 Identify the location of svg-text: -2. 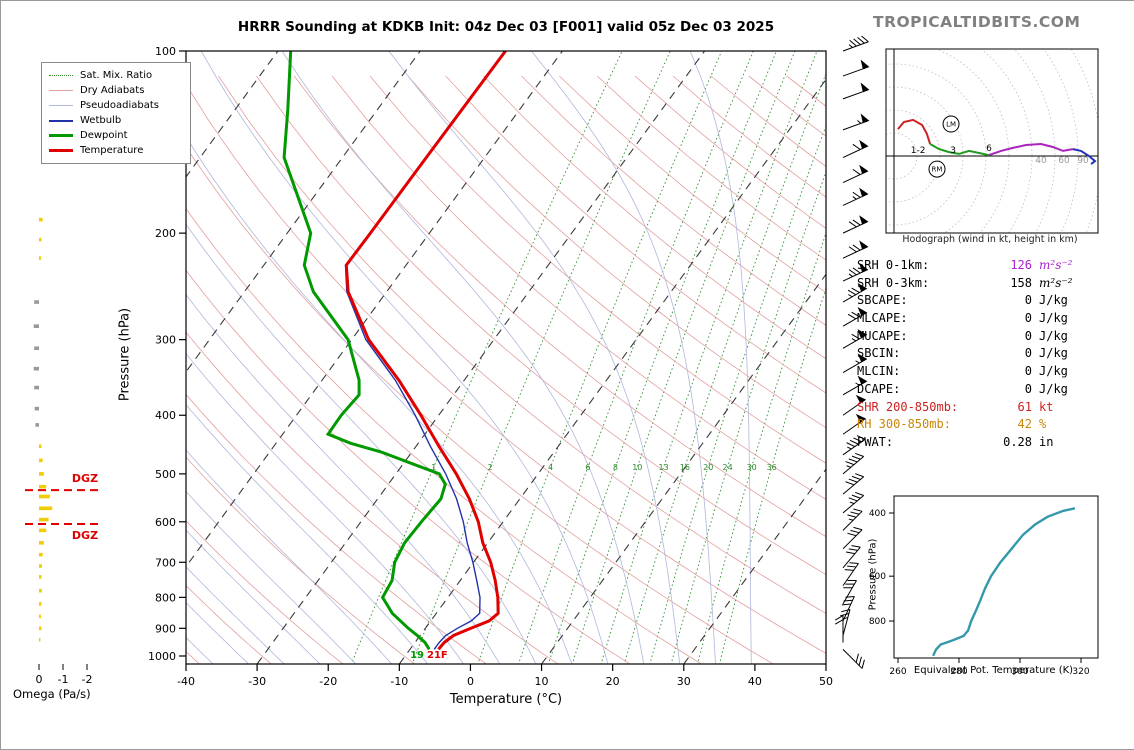
(87, 679).